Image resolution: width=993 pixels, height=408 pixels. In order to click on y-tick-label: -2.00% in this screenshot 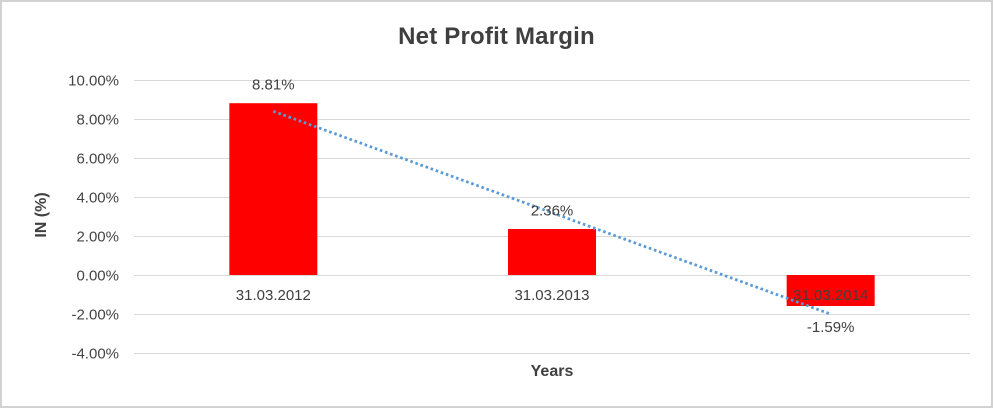, I will do `click(95, 315)`.